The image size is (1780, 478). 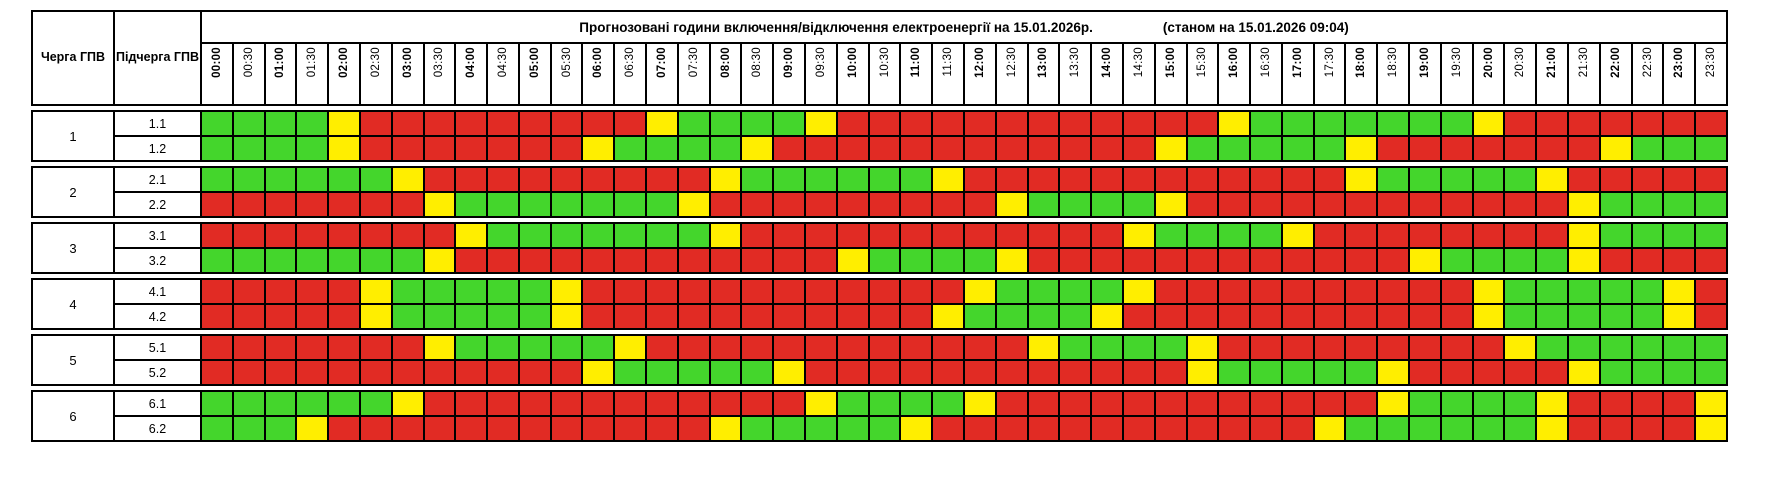 What do you see at coordinates (157, 347) in the screenshot?
I see `subqueue-label: 5.1` at bounding box center [157, 347].